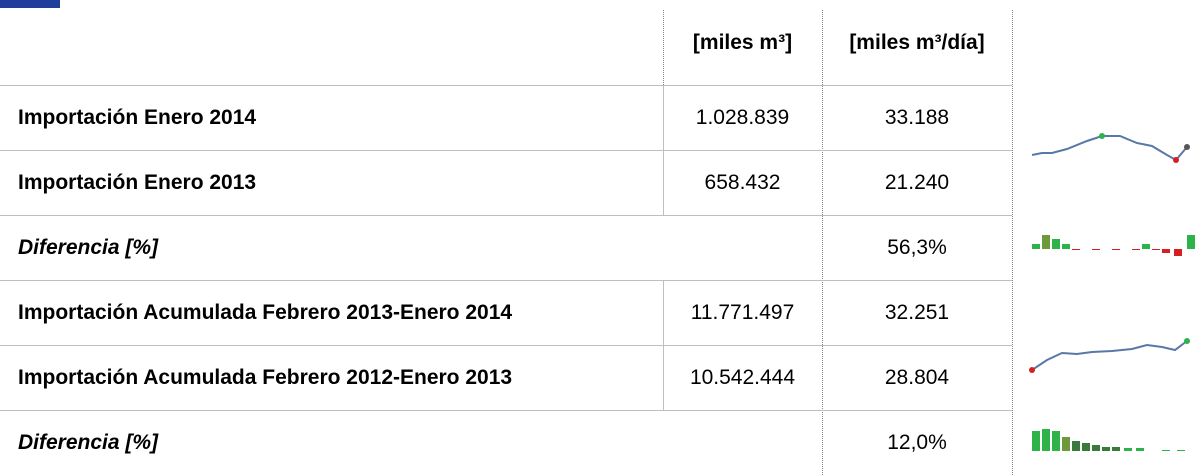 This screenshot has height=476, width=1197. Describe the element at coordinates (742, 312) in the screenshot. I see `total-value: 11.771.497` at that location.